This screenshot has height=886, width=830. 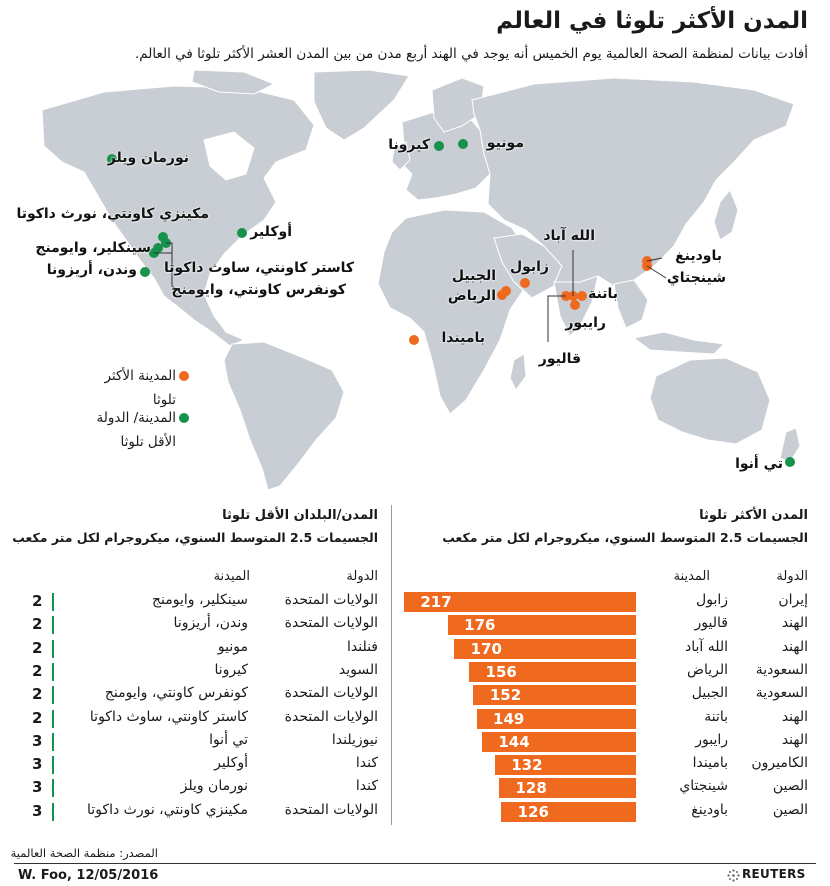 I want to click on map-label-baoding: باودينغ, so click(x=698, y=256).